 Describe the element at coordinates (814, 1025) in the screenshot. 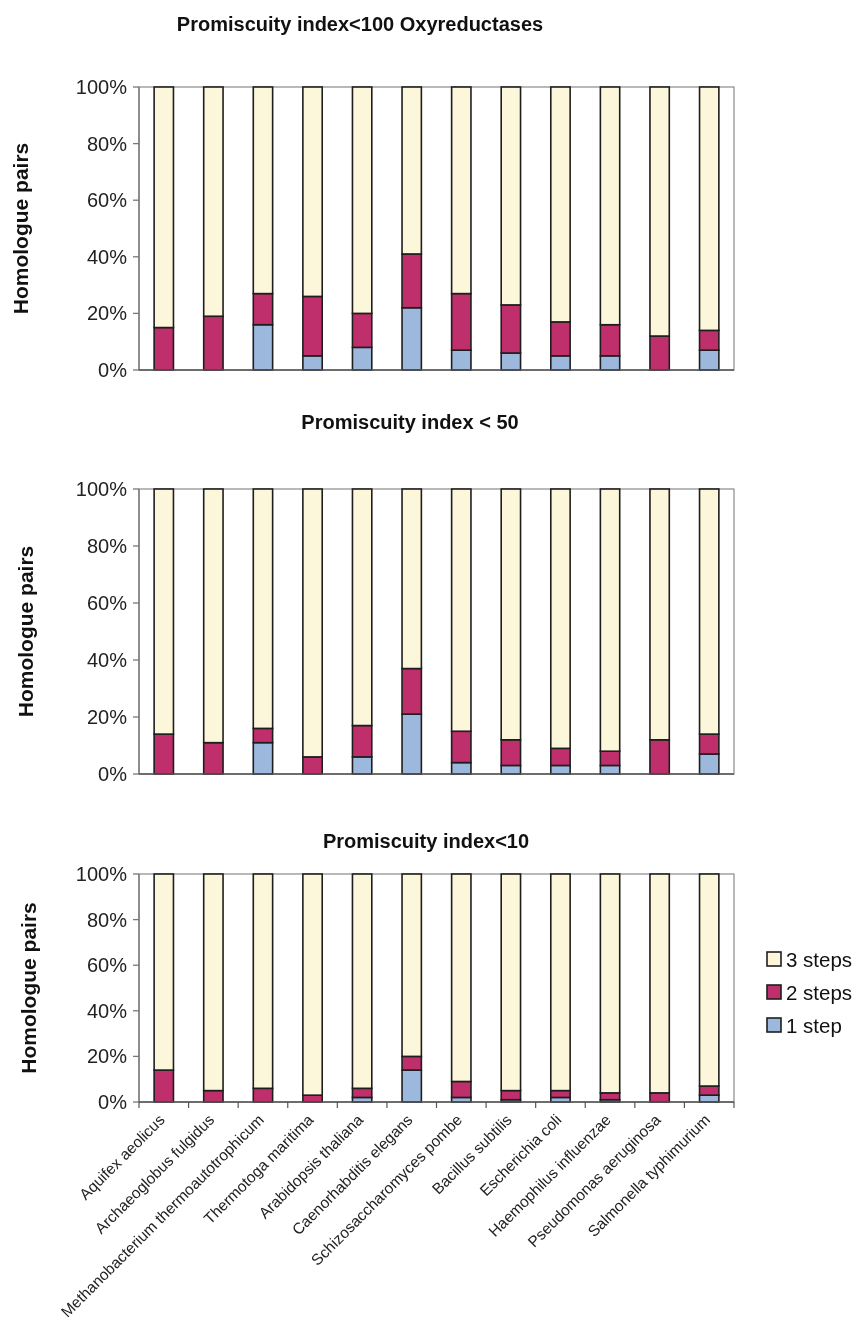

I see `legend-label: 1 step` at that location.